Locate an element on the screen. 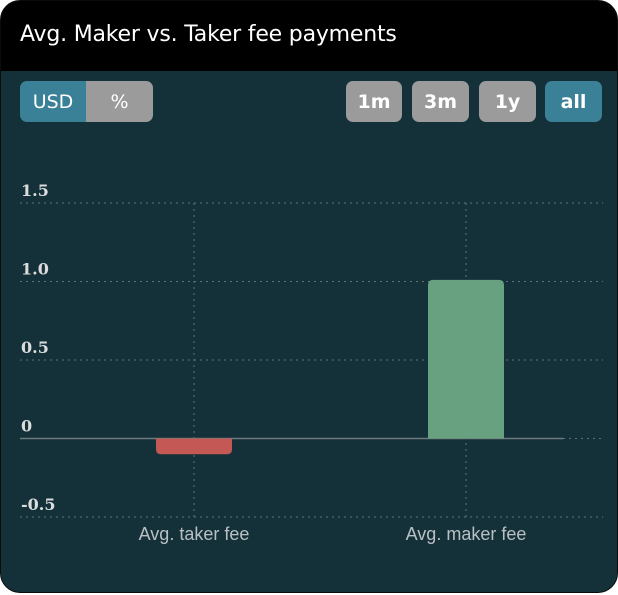  bar-taker-fee is located at coordinates (194, 446).